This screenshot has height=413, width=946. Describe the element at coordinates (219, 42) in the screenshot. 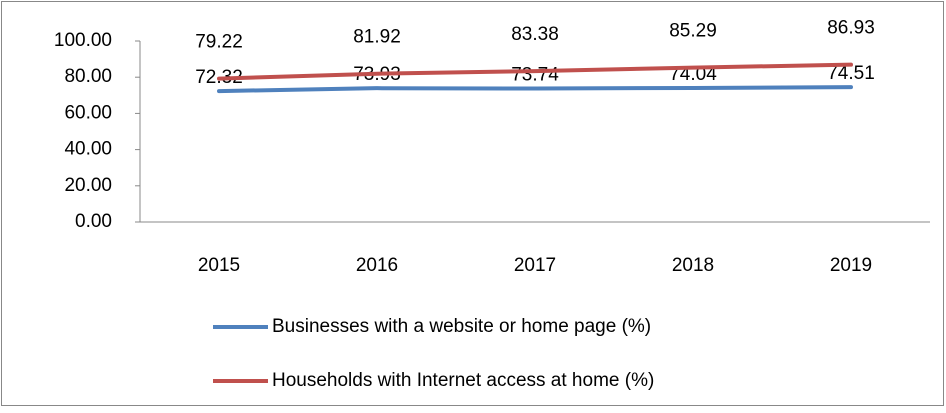

I see `data-label: 79.22` at that location.